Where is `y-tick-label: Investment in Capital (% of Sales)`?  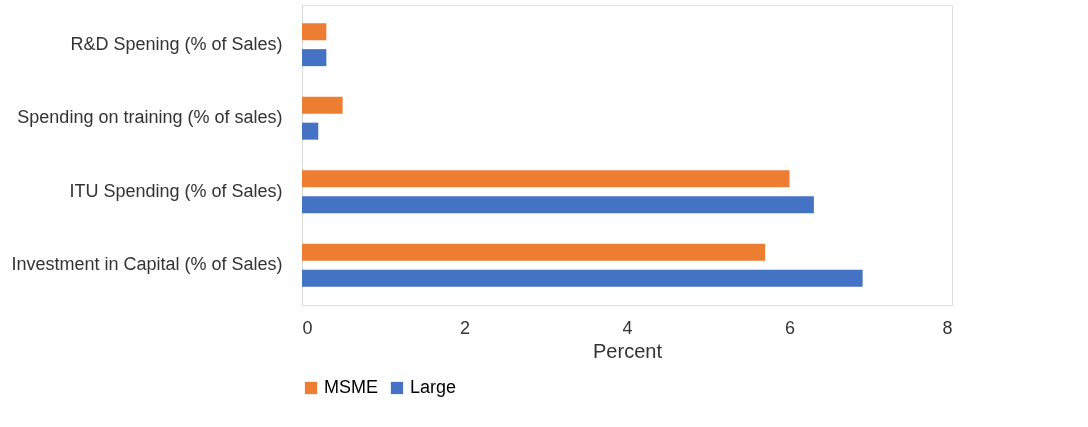 y-tick-label: Investment in Capital (% of Sales) is located at coordinates (147, 264).